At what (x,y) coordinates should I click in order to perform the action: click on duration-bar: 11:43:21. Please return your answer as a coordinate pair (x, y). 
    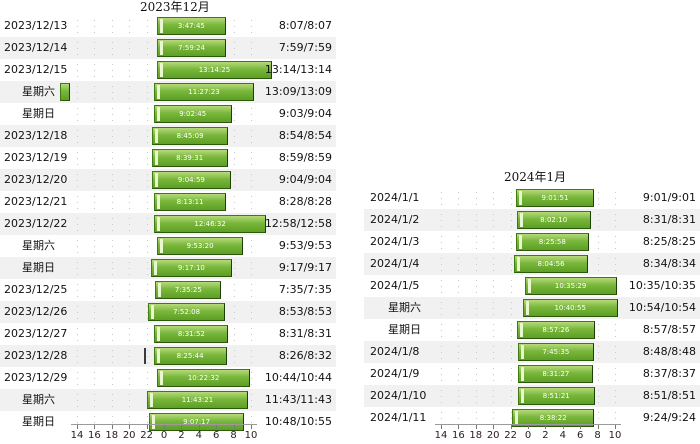
    Looking at the image, I should click on (197, 400).